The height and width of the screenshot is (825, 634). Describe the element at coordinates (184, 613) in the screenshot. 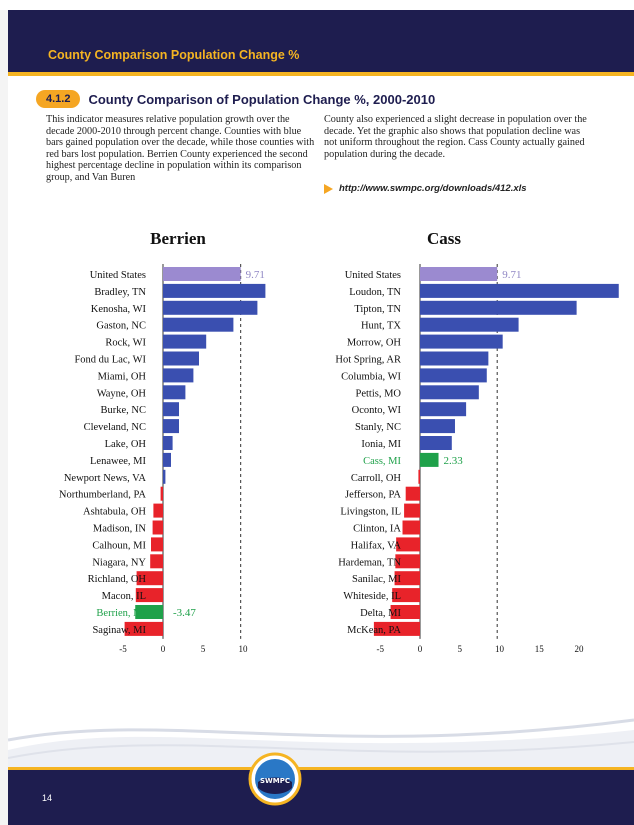

I see `berrien-data-label: -3.47` at that location.